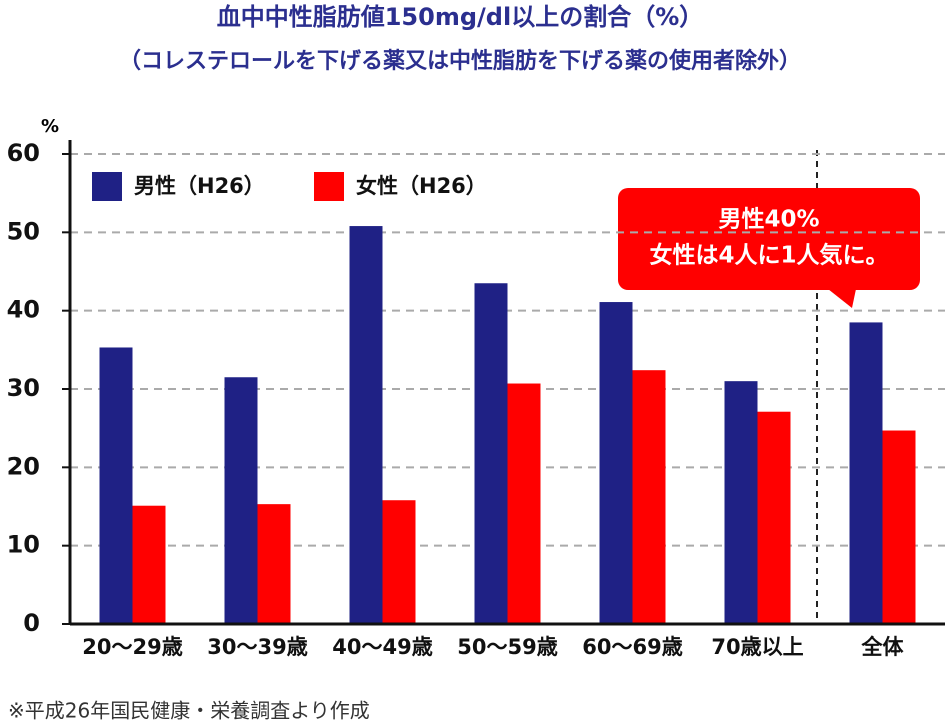 The width and height of the screenshot is (950, 726). I want to click on y-tick-label: 40, so click(23, 310).